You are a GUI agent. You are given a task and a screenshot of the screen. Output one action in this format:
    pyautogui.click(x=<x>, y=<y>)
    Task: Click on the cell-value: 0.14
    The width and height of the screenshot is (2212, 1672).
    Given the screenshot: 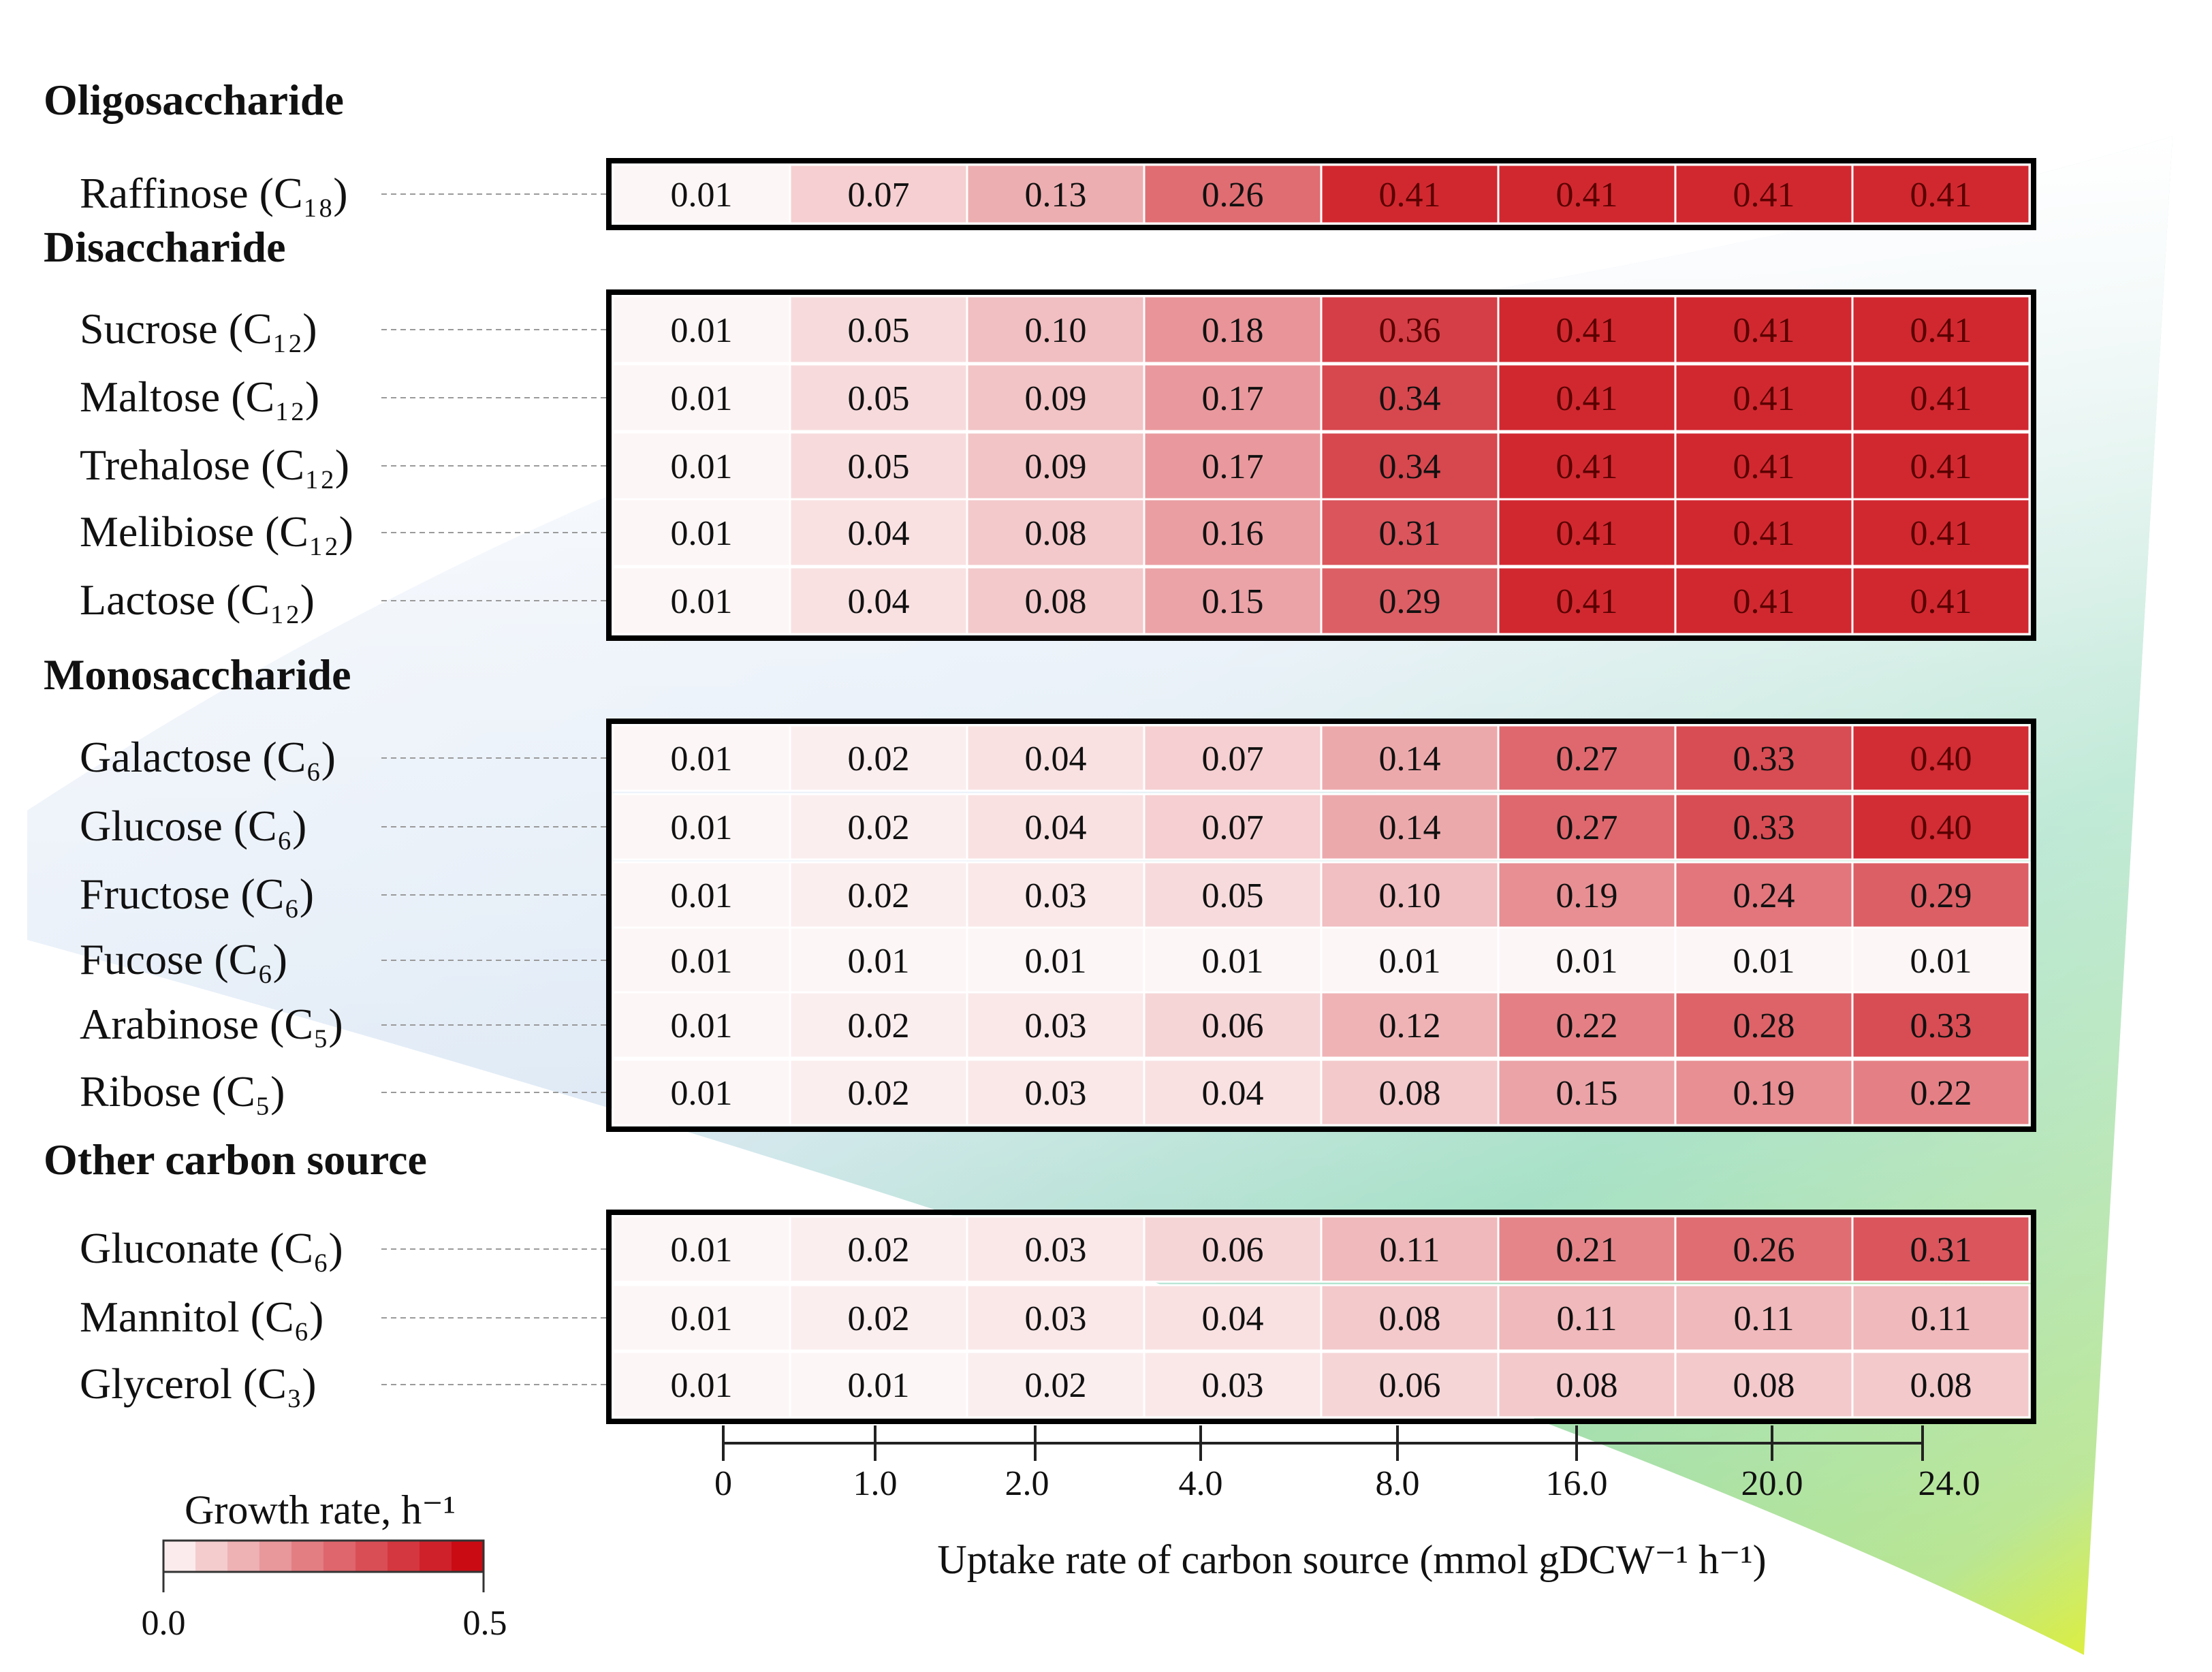 What is the action you would take?
    pyautogui.click(x=1410, y=828)
    